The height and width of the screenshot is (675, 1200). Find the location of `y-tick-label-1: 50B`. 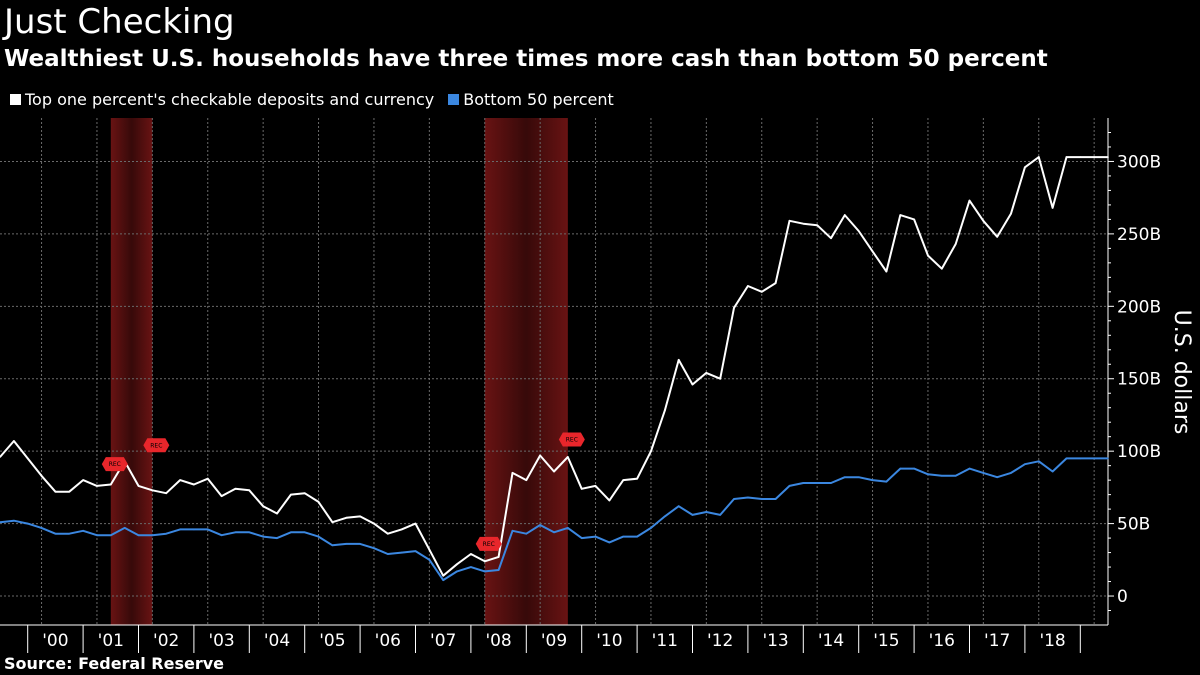

y-tick-label-1: 50B is located at coordinates (1133, 525).